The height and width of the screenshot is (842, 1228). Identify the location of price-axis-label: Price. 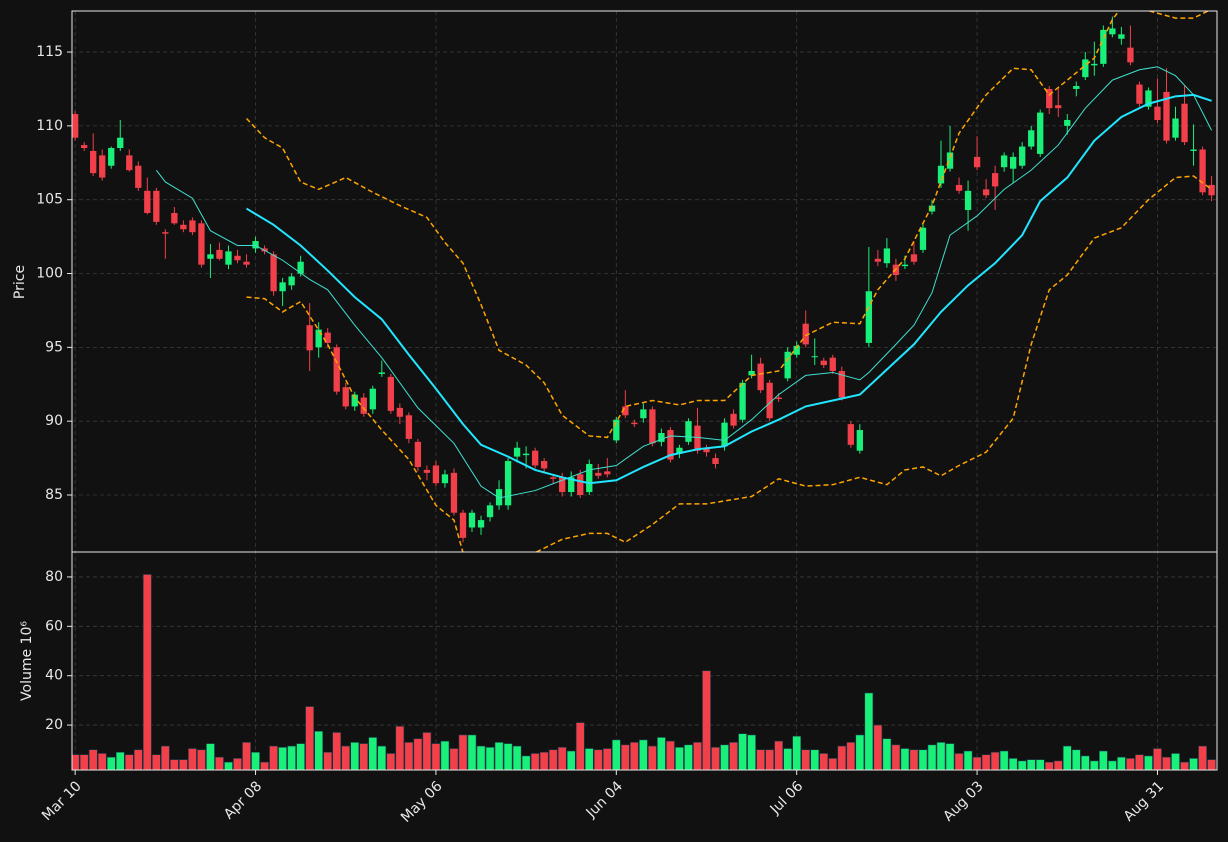
(20, 282).